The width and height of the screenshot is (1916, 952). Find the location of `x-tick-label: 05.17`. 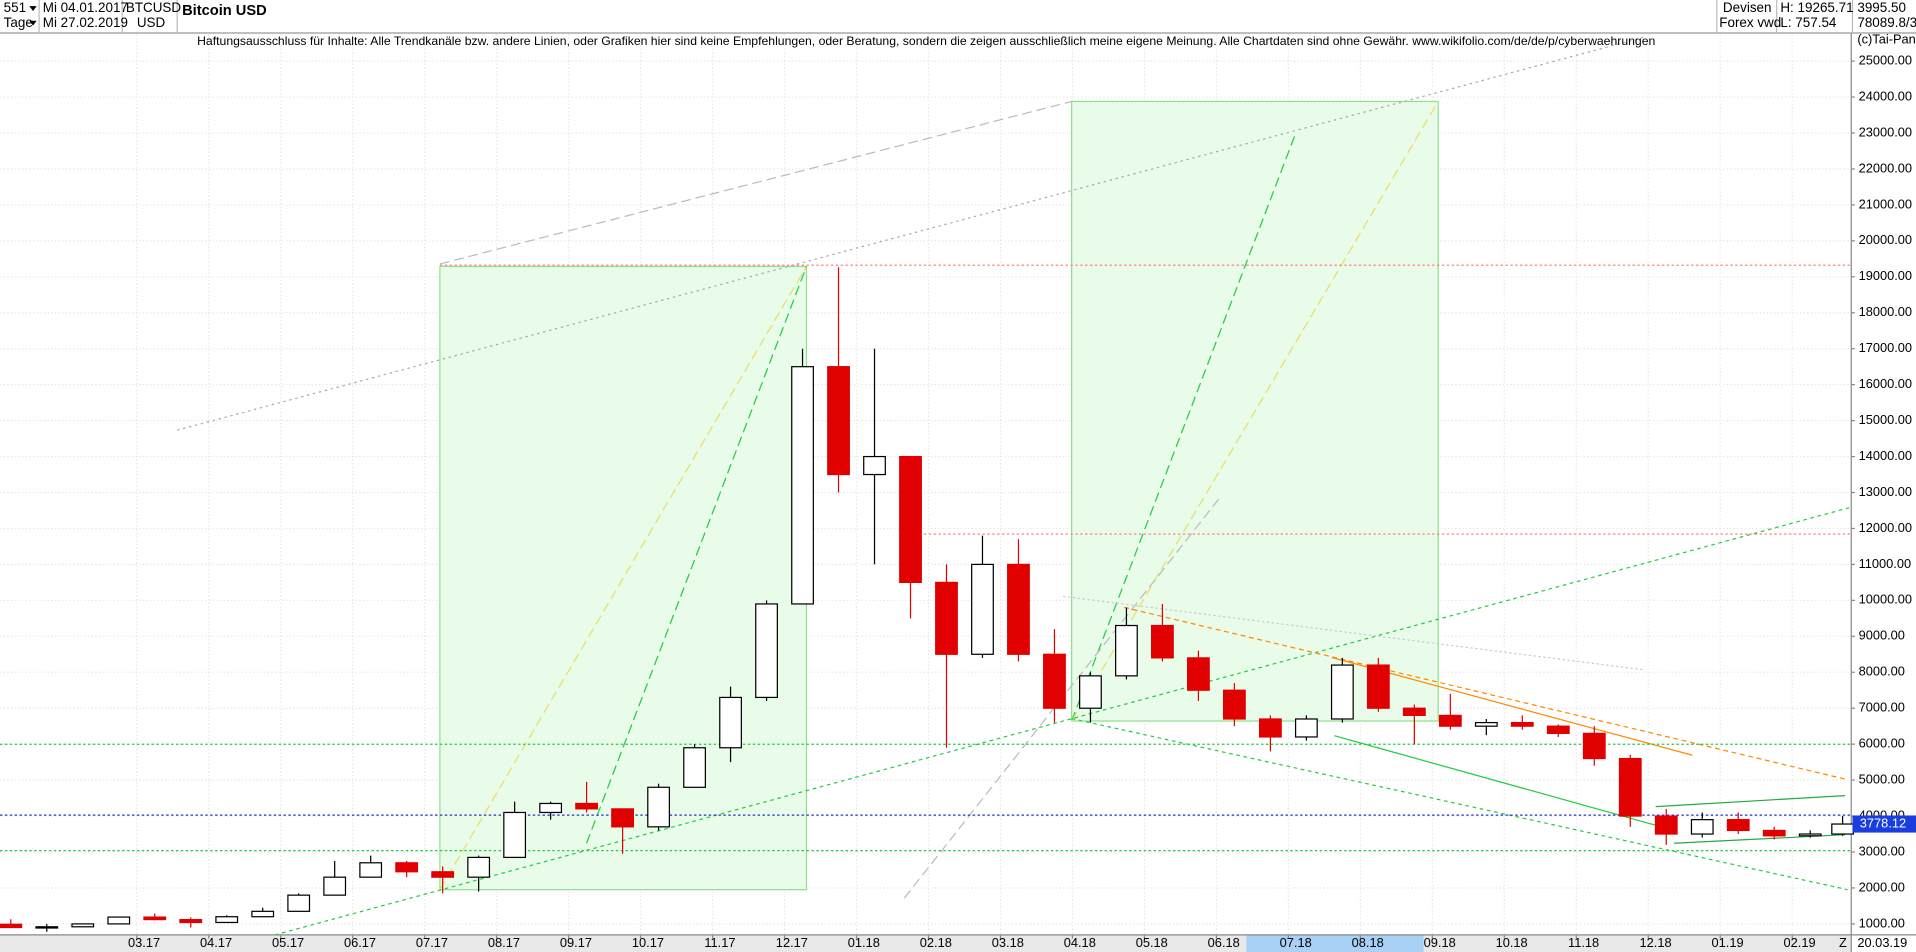

x-tick-label: 05.17 is located at coordinates (288, 942).